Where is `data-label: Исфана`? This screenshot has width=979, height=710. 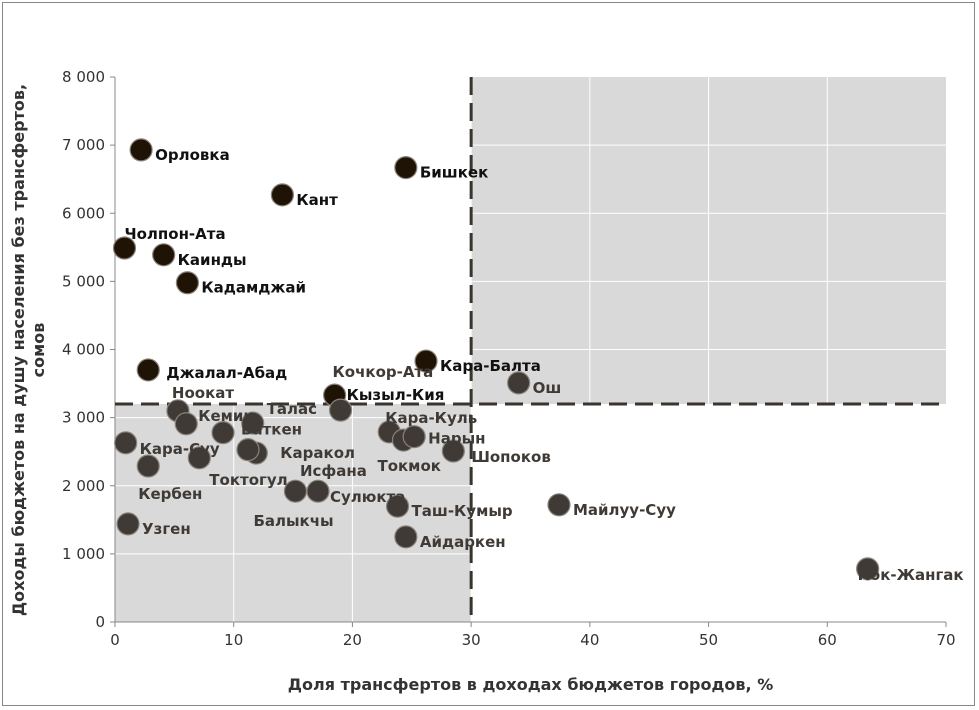
data-label: Исфана is located at coordinates (333, 471).